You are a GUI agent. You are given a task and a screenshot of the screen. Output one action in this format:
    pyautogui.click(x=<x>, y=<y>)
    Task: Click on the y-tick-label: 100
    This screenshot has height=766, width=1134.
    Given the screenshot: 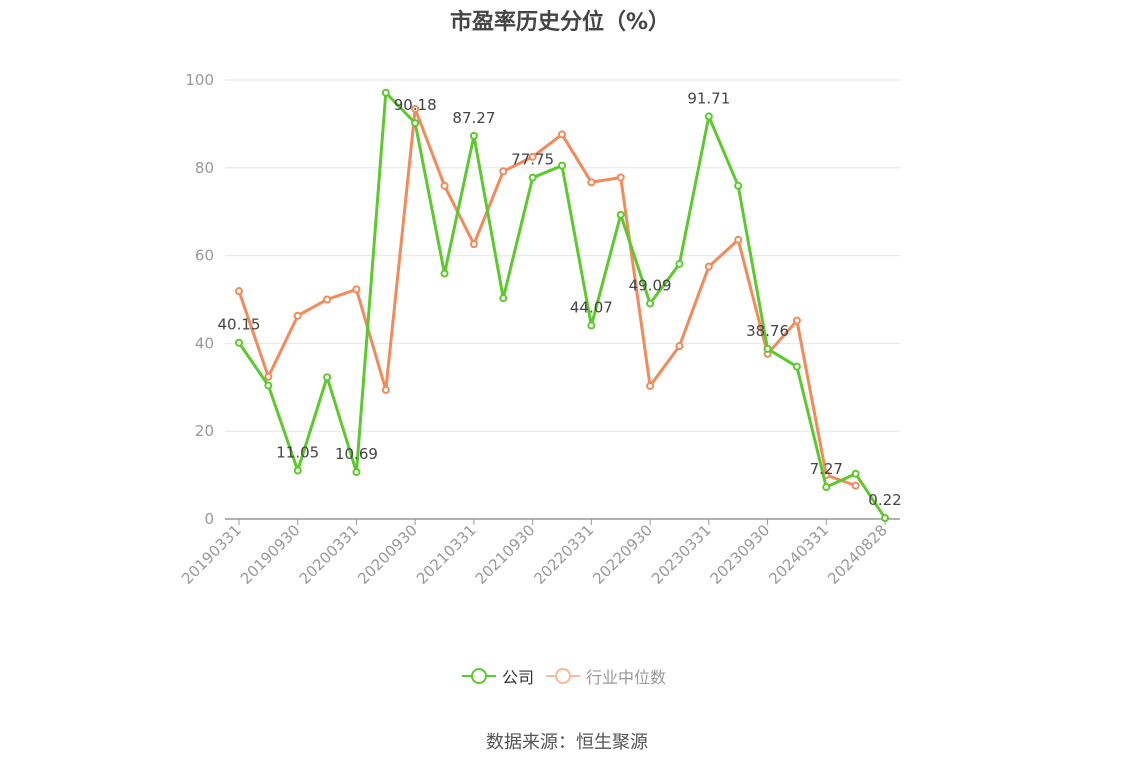 What is the action you would take?
    pyautogui.click(x=199, y=80)
    